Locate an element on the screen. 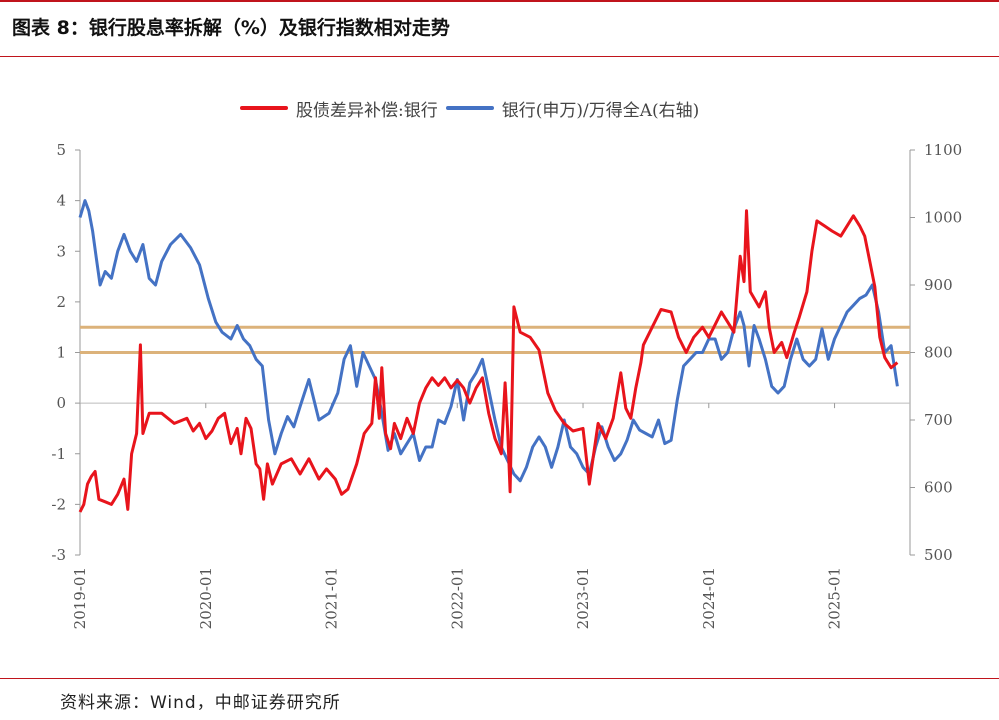  left-tick-label: 1 is located at coordinates (61, 353).